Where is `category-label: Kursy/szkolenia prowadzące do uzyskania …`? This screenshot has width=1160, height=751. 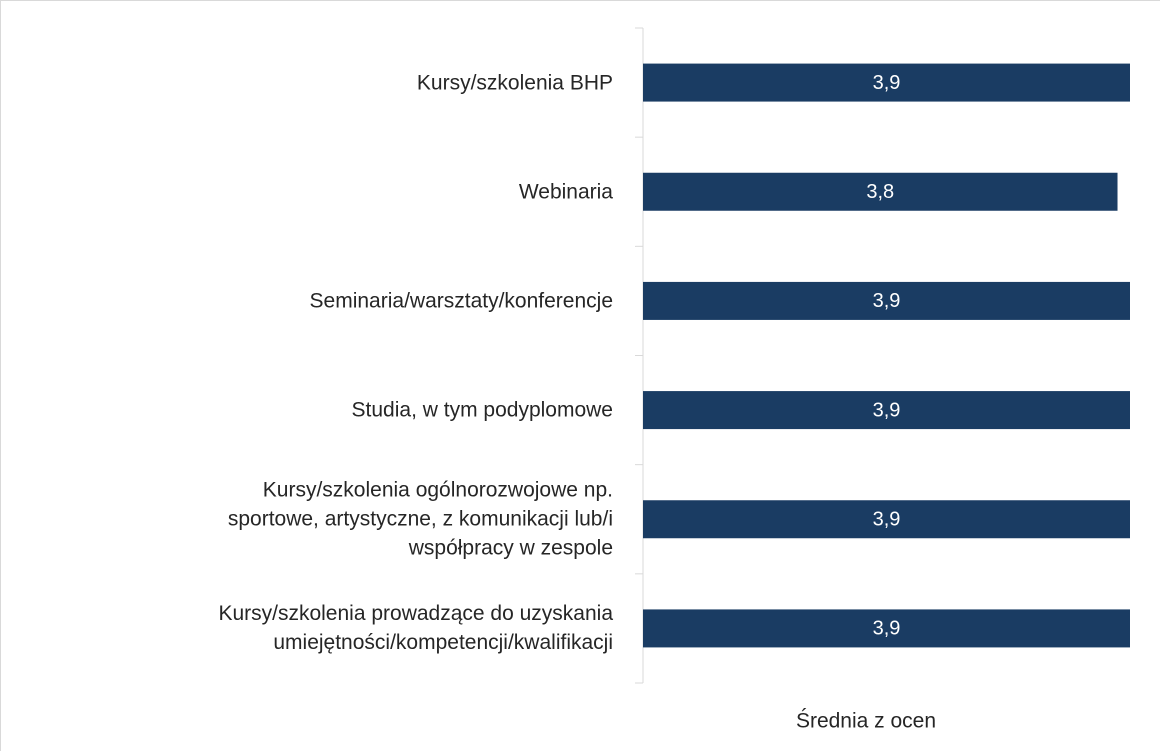
category-label: Kursy/szkolenia prowadzące do uzyskania … is located at coordinates (415, 628).